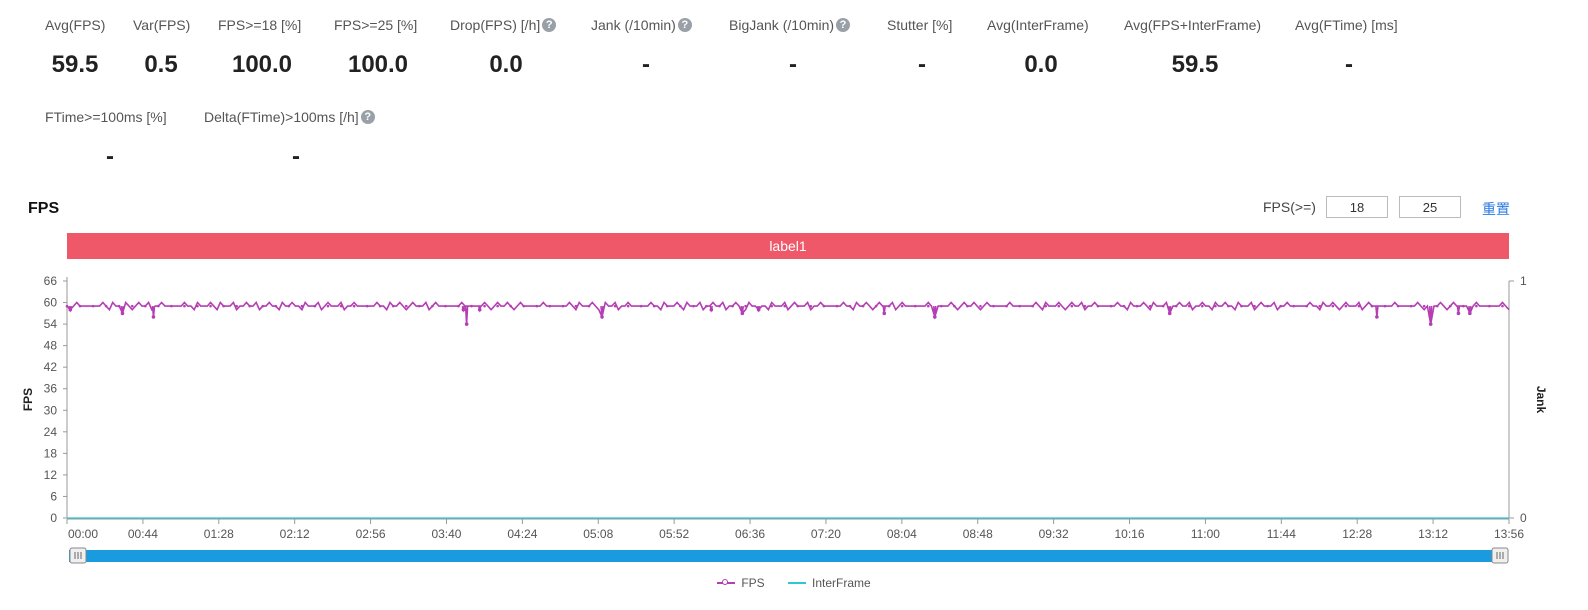 The width and height of the screenshot is (1588, 610). I want to click on metric-label: Avg(InterFrame), so click(1038, 25).